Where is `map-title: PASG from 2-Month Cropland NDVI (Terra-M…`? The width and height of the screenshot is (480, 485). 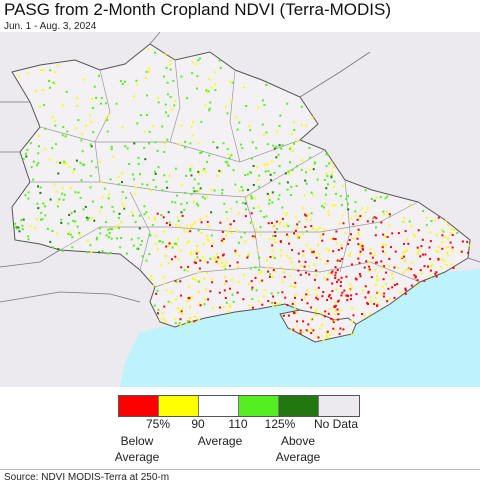
map-title: PASG from 2-Month Cropland NDVI (Terra-M… is located at coordinates (197, 9).